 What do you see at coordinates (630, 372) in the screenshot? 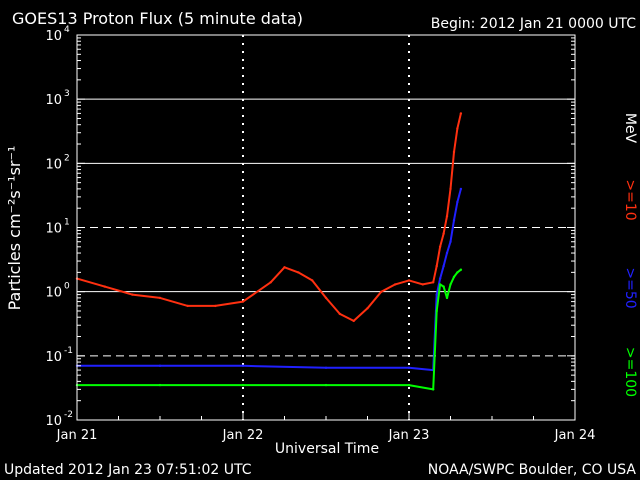
I see `legend-entry-3: >=100` at bounding box center [630, 372].